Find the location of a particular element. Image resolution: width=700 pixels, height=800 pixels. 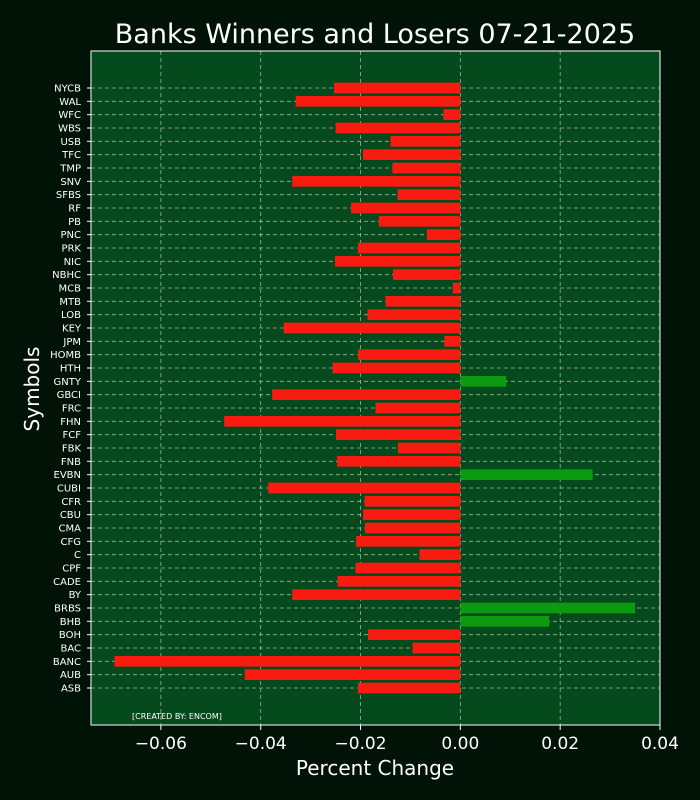

y-tick-label-bac: BAC is located at coordinates (70, 649).